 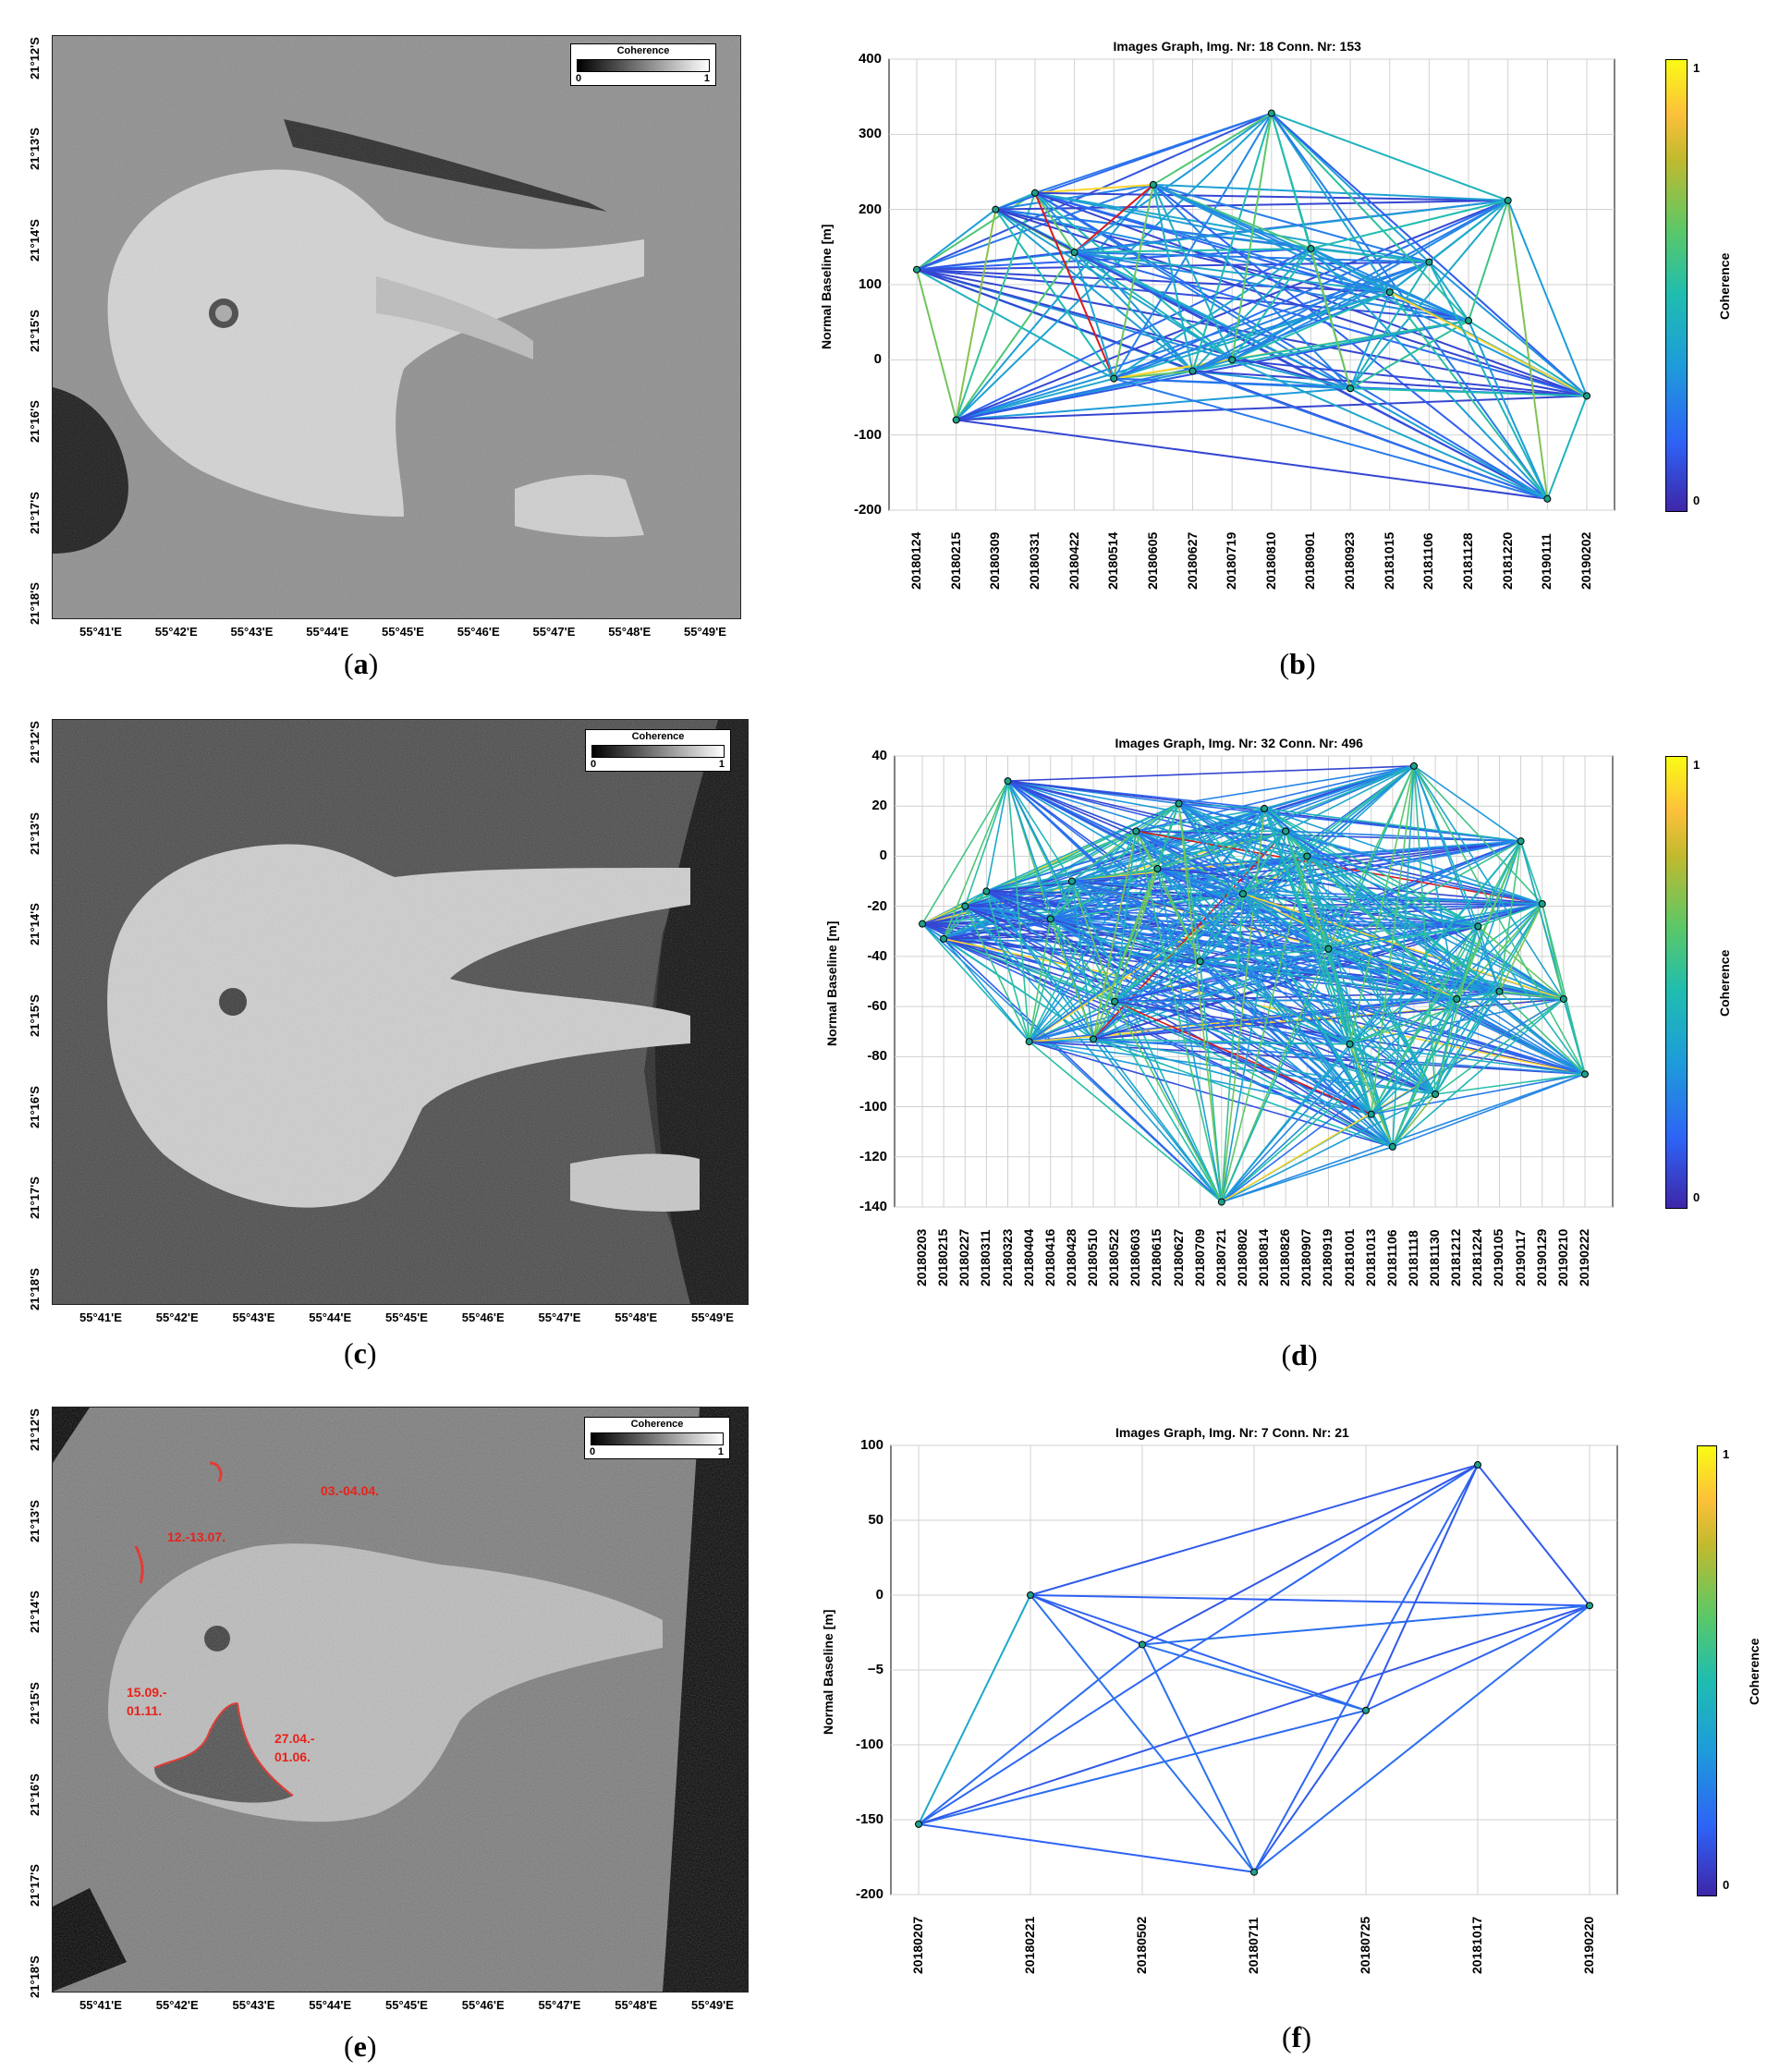 What do you see at coordinates (1270, 560) in the screenshot?
I see `x-tick-label: 20180810` at bounding box center [1270, 560].